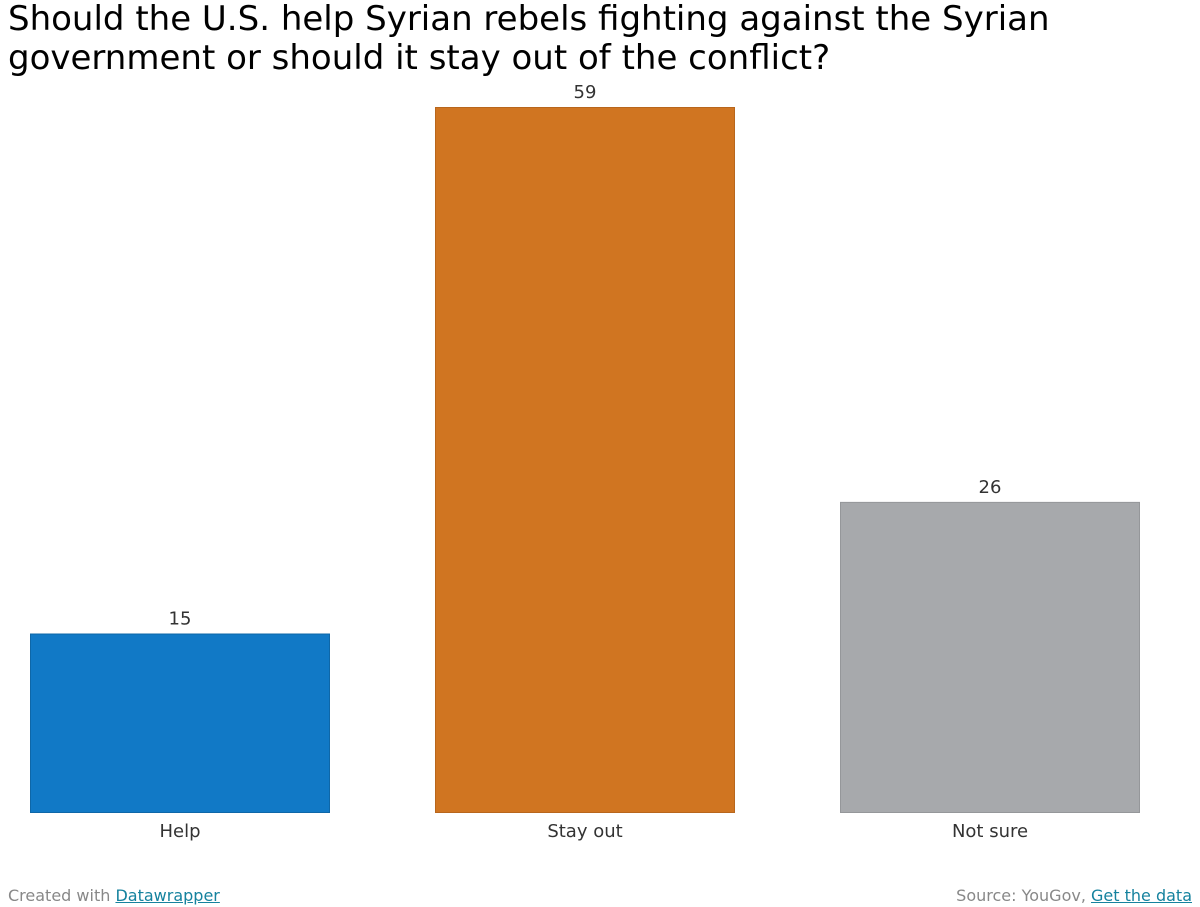  What do you see at coordinates (114, 896) in the screenshot?
I see `footer-credit: Created with Datawrapper` at bounding box center [114, 896].